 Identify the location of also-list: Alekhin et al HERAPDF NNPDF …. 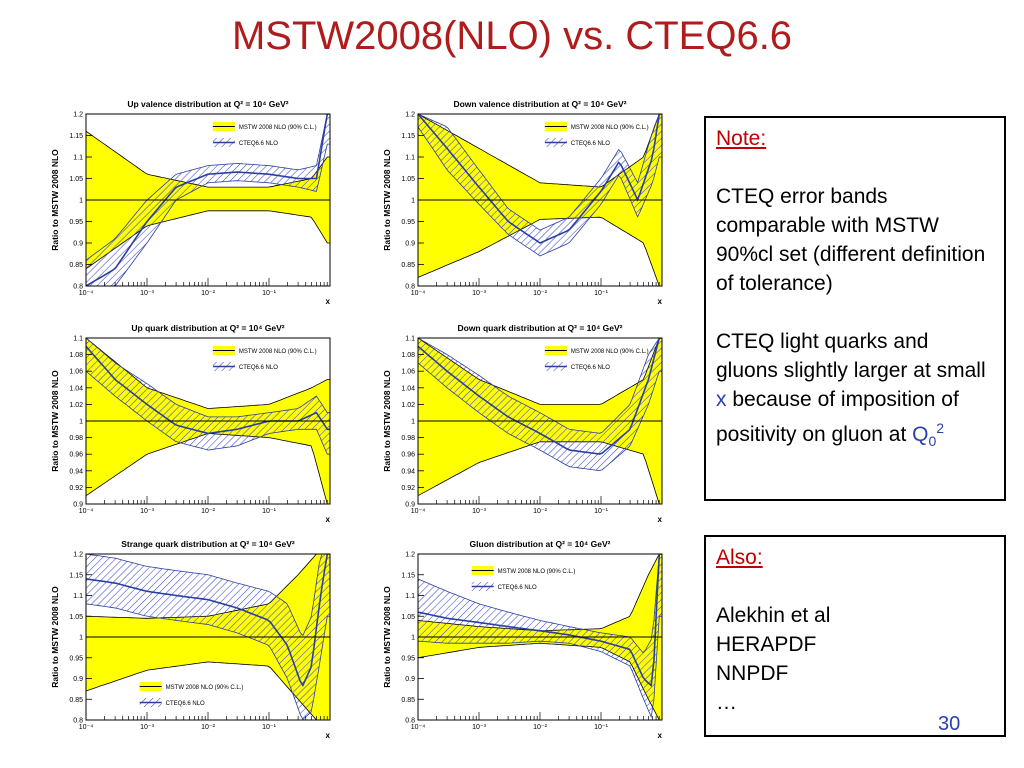
(855, 659).